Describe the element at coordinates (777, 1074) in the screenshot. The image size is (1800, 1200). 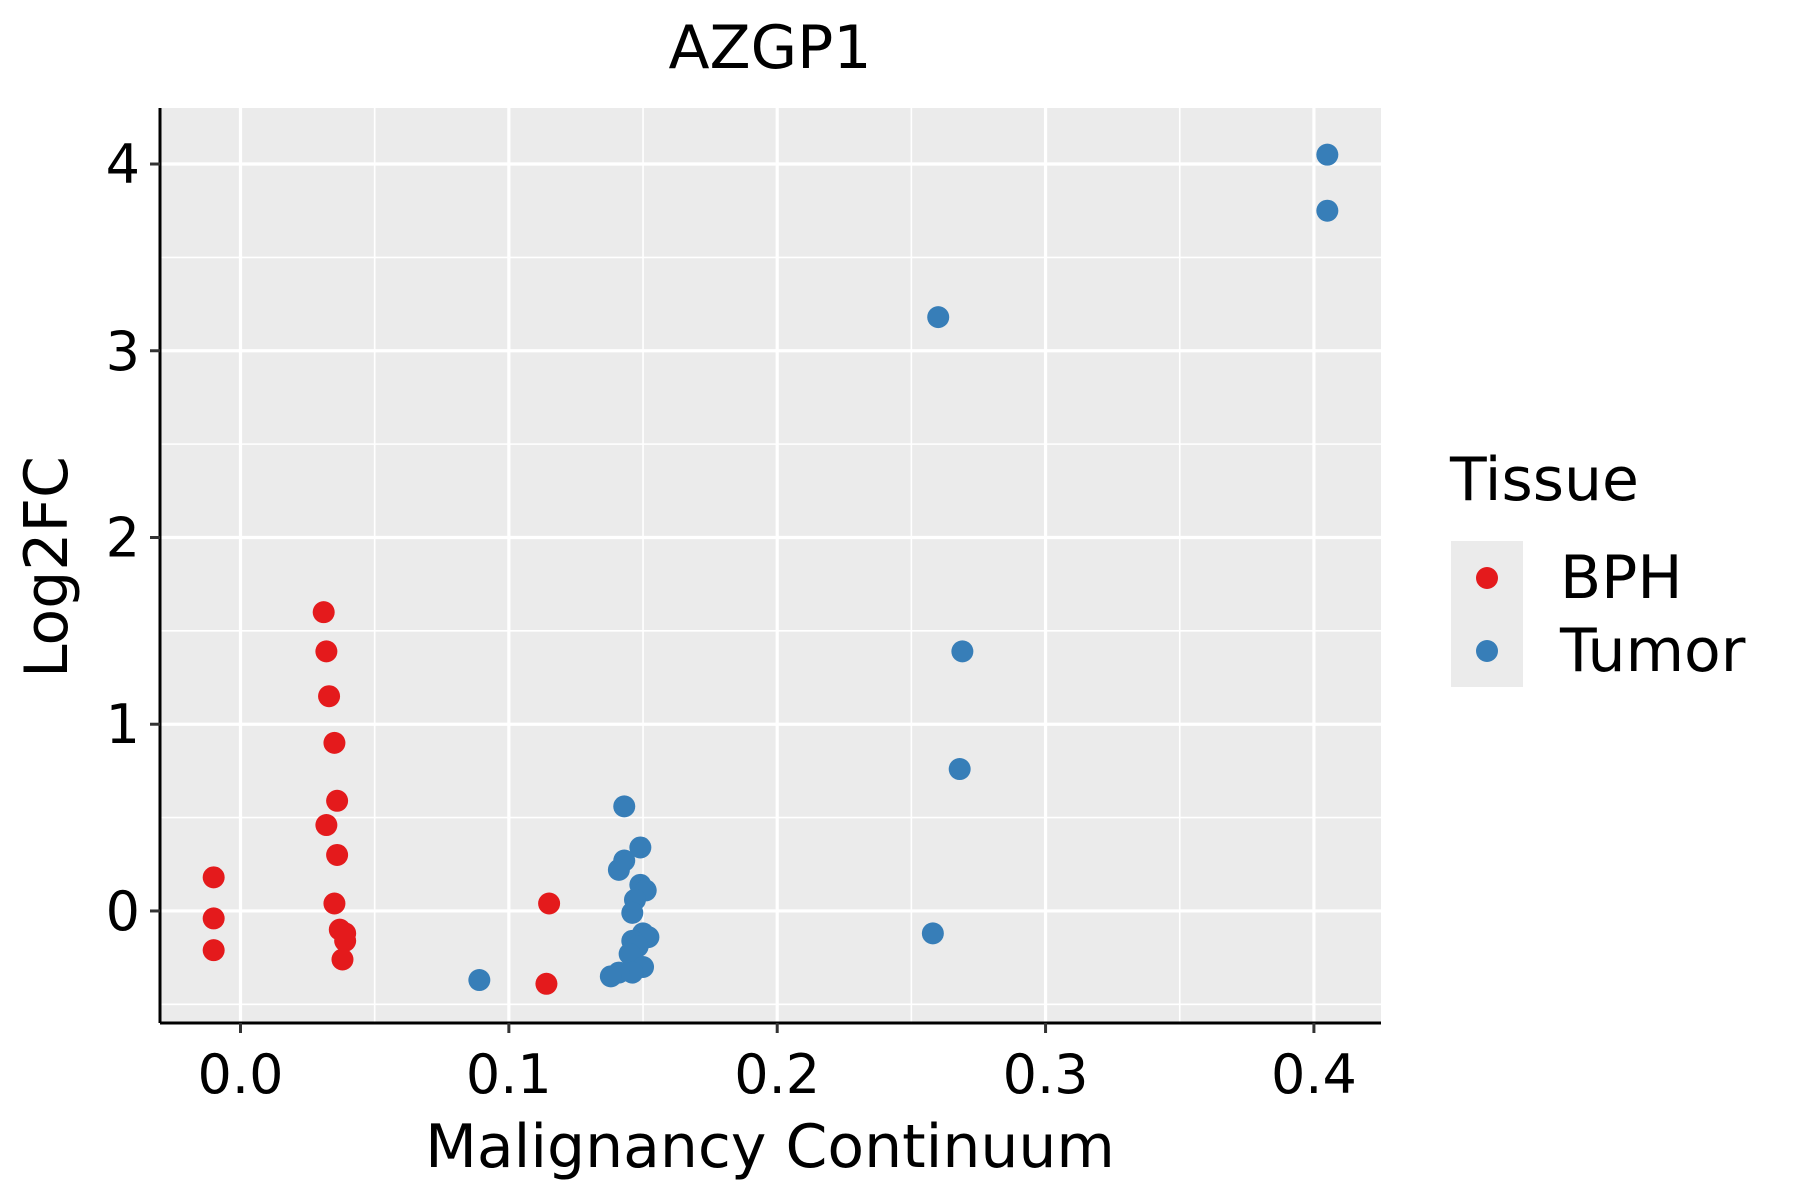
I see `x-tick-label: 0.2` at that location.